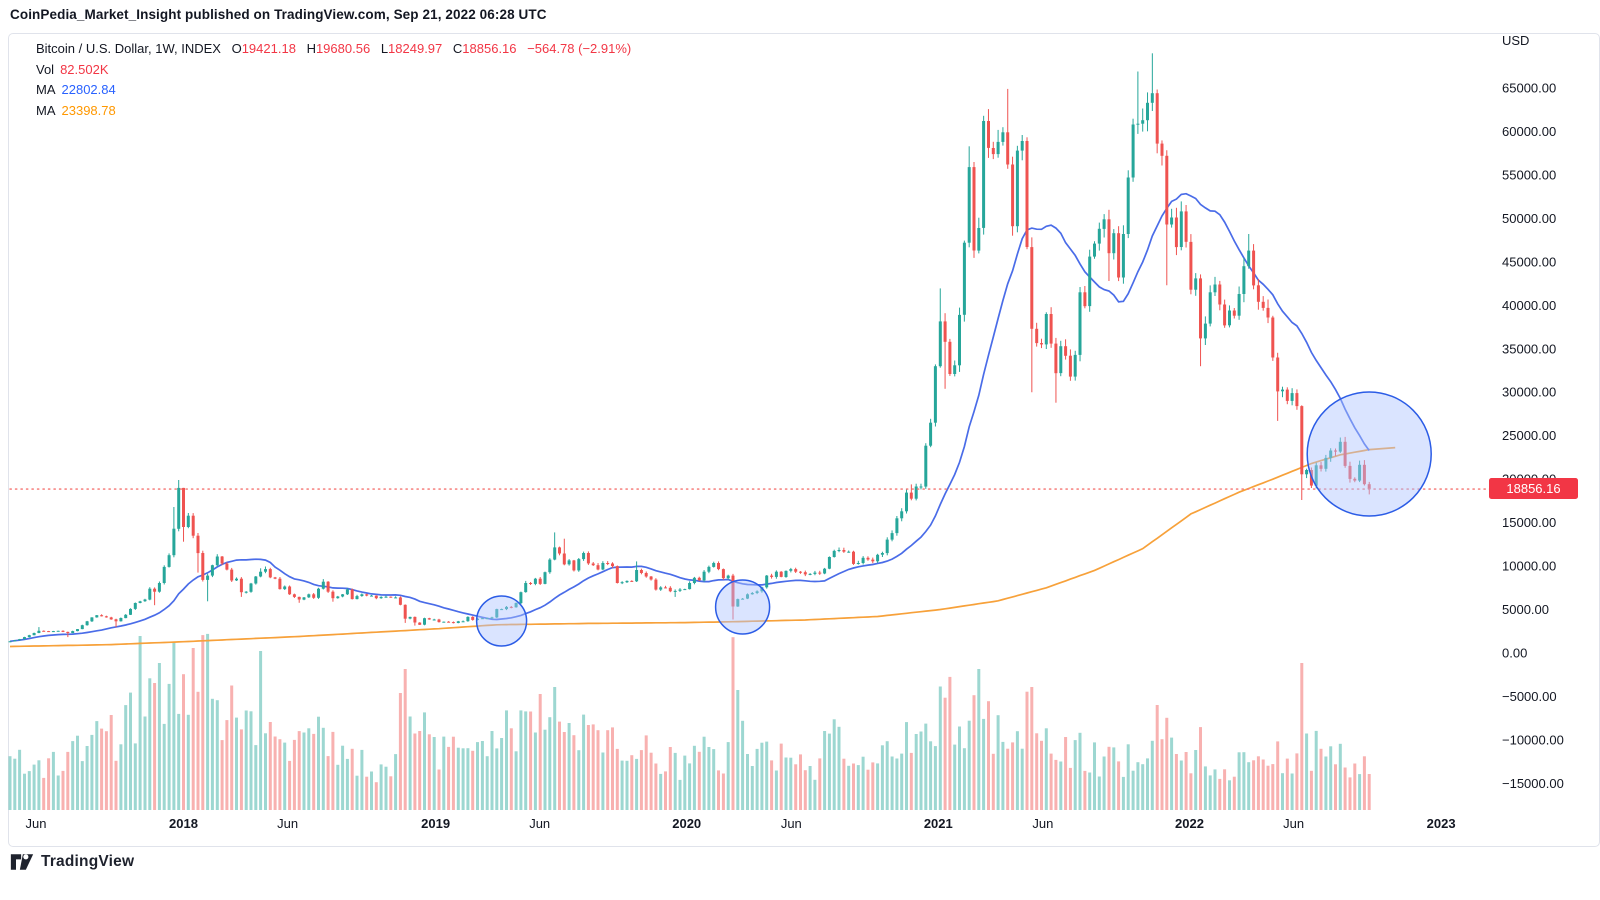  Describe the element at coordinates (22, 862) in the screenshot. I see `tradingview-logo-icon` at that location.